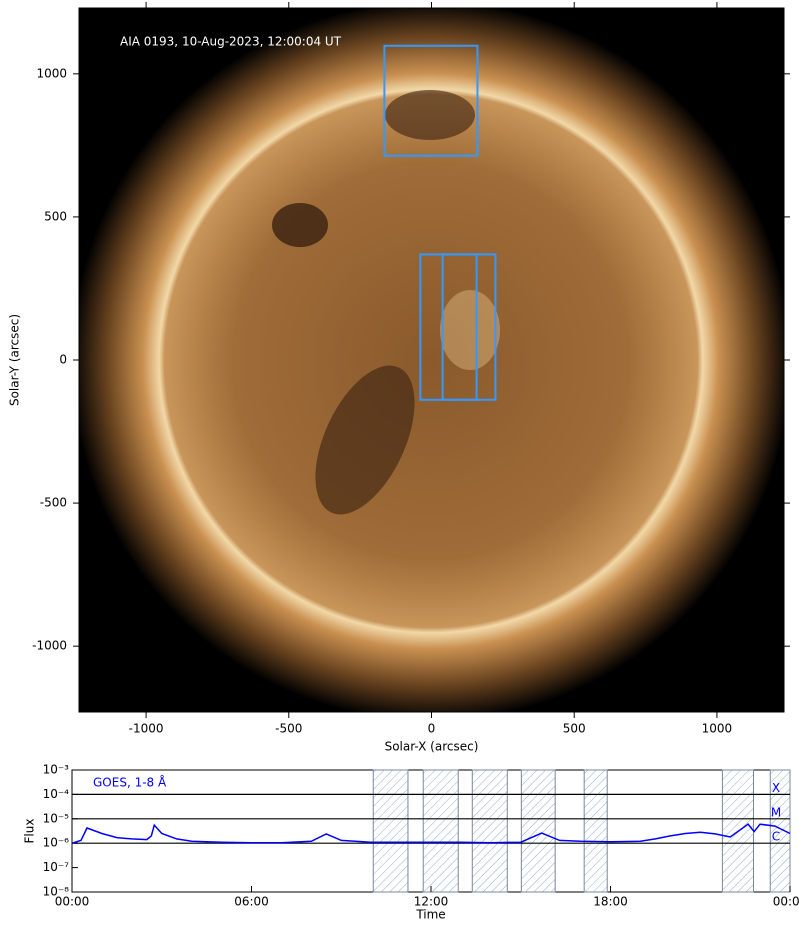 This screenshot has width=799, height=943. What do you see at coordinates (610, 902) in the screenshot?
I see `x-tick-label: 18:00` at bounding box center [610, 902].